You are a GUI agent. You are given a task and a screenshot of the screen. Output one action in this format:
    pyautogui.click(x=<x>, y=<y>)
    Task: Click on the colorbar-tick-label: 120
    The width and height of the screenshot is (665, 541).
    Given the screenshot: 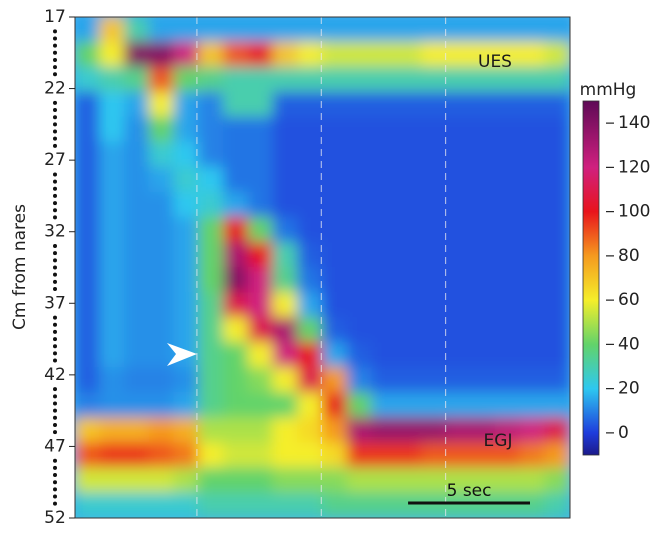 What is the action you would take?
    pyautogui.click(x=634, y=167)
    